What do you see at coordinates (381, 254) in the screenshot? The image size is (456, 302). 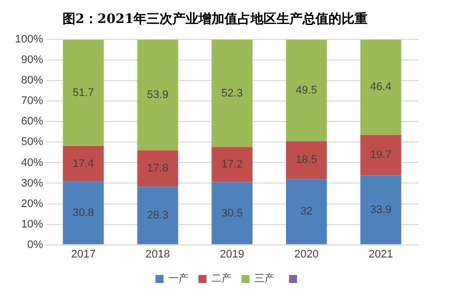 I see `x-tick-label: 2021` at bounding box center [381, 254].